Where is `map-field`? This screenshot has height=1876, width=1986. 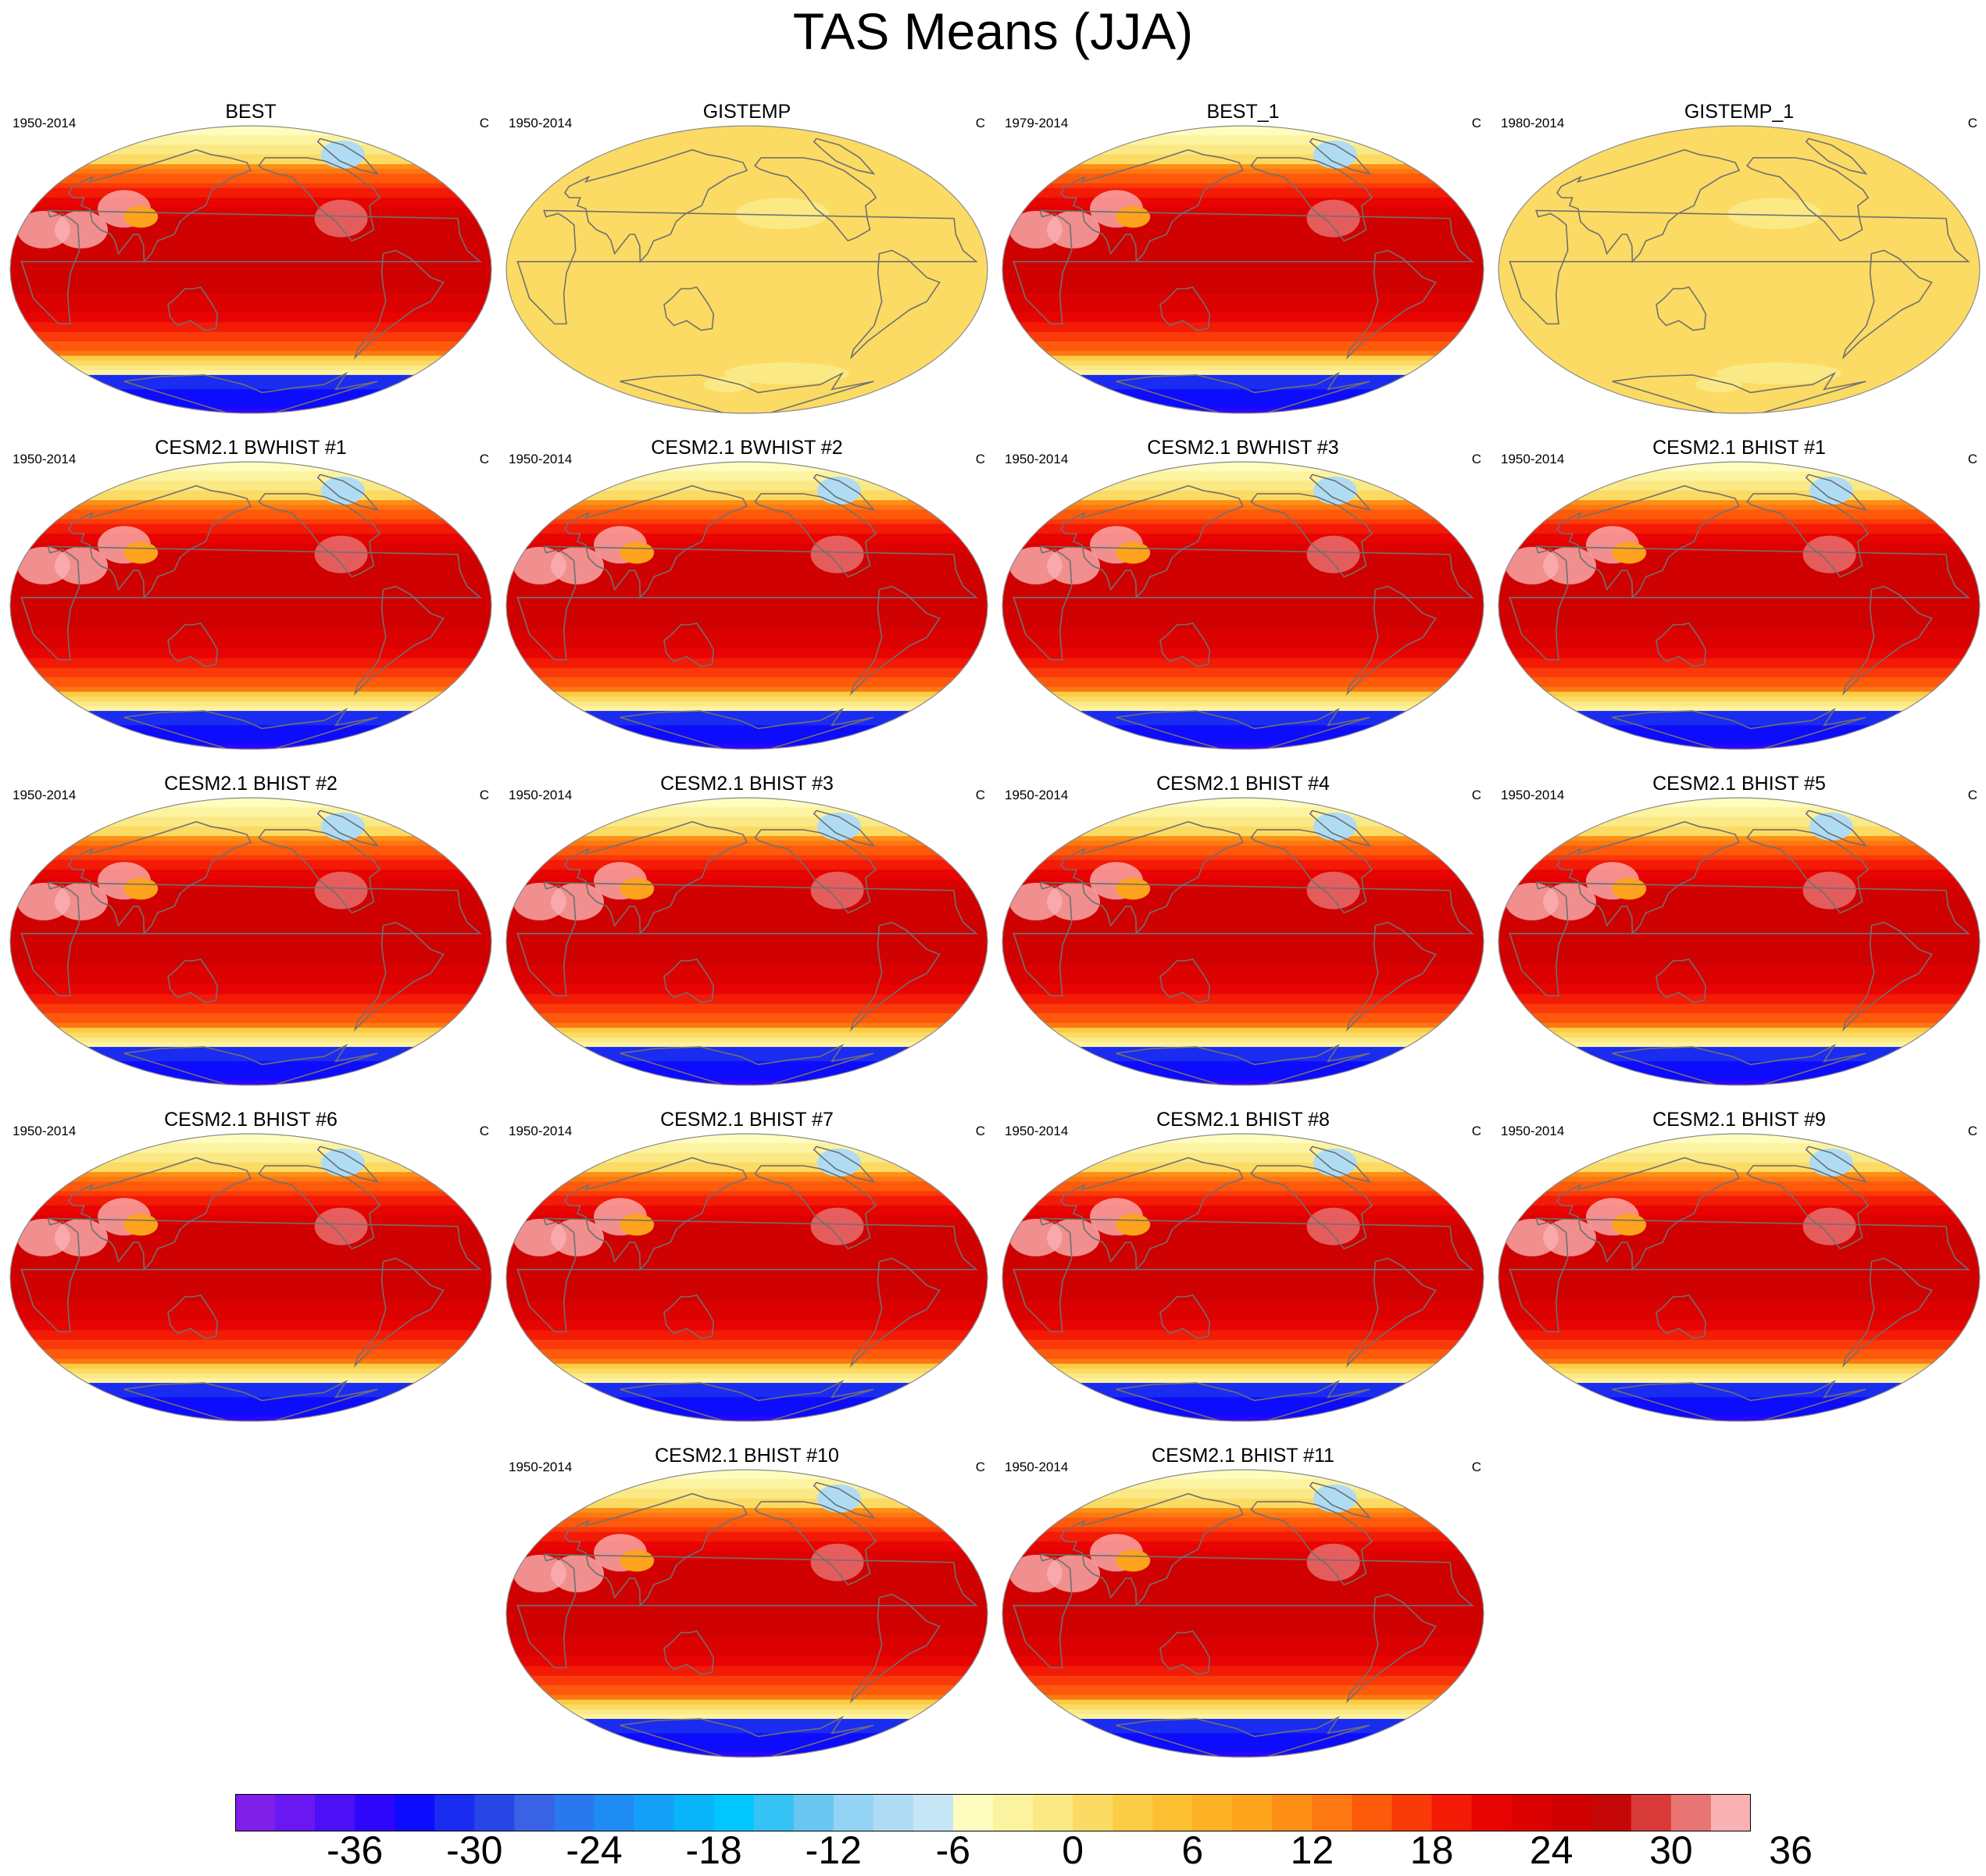
map-field is located at coordinates (250, 605).